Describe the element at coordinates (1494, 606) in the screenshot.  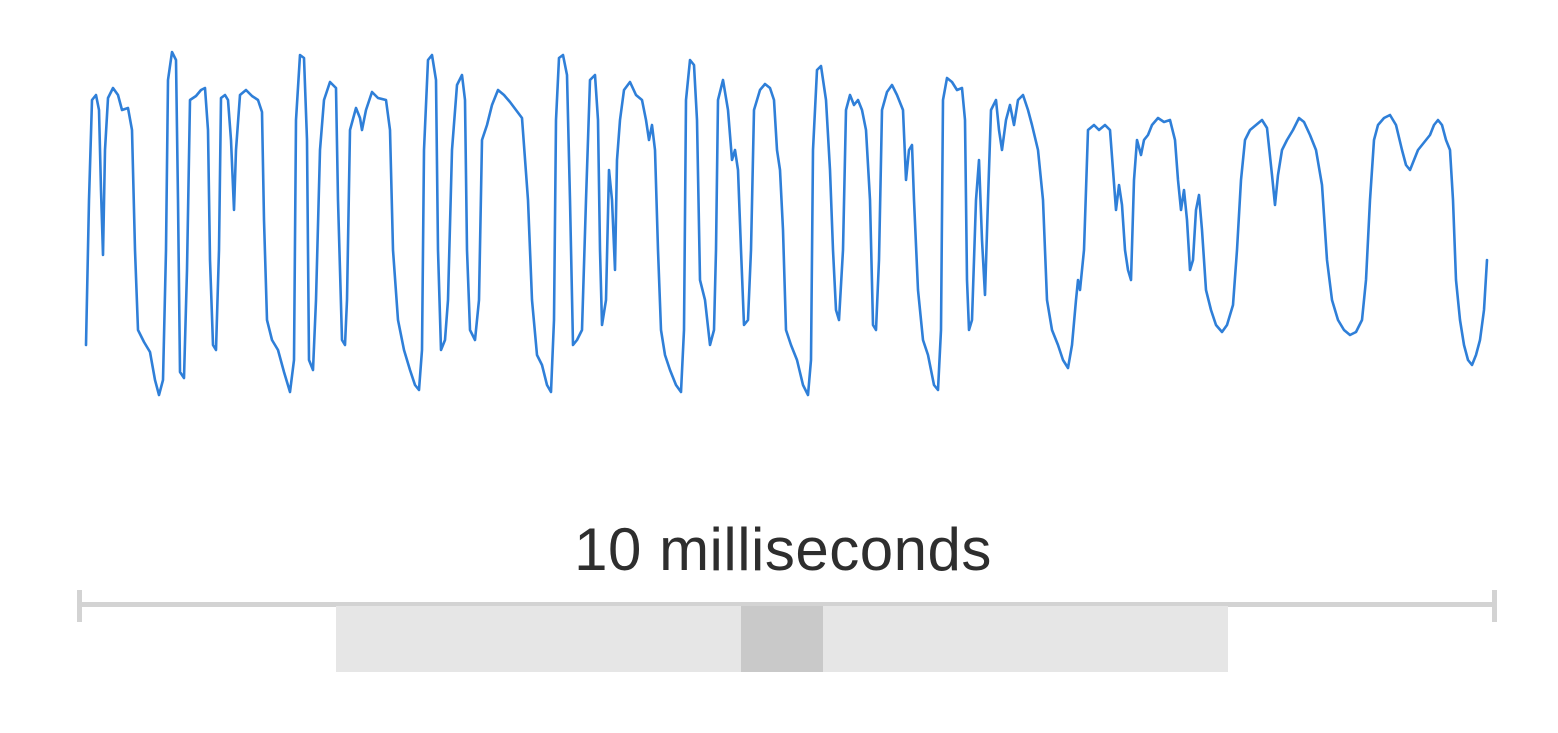
I see `ruler-tick-end` at that location.